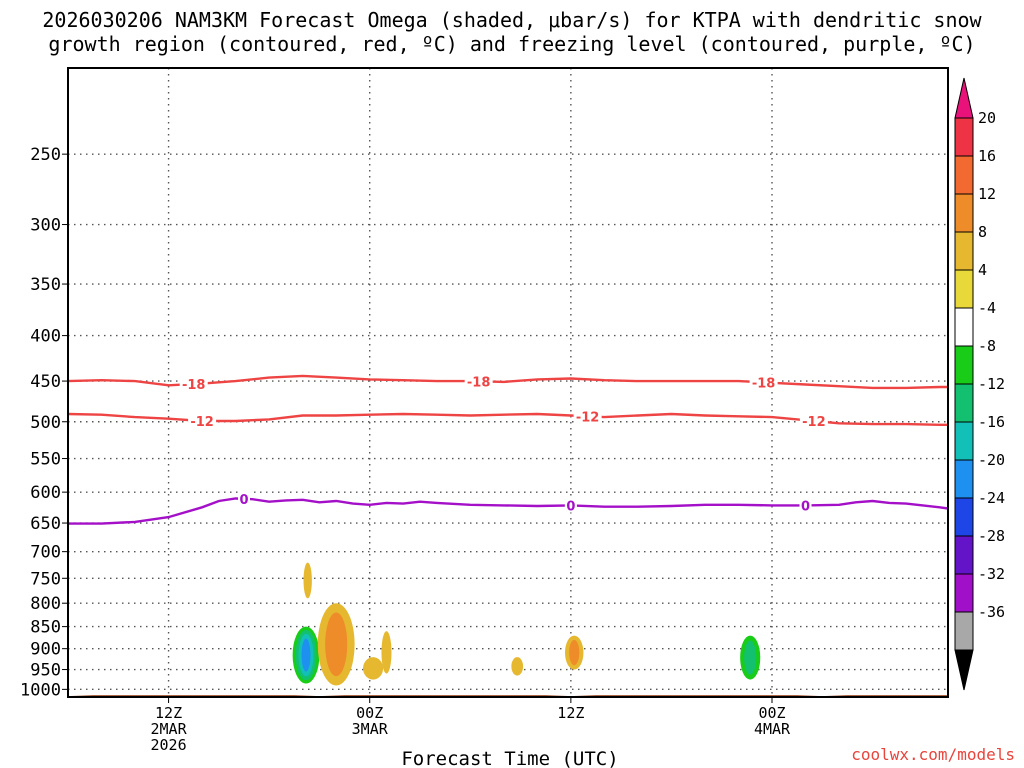 The image size is (1024, 768). What do you see at coordinates (45, 553) in the screenshot?
I see `y-tick-label: 700` at bounding box center [45, 553].